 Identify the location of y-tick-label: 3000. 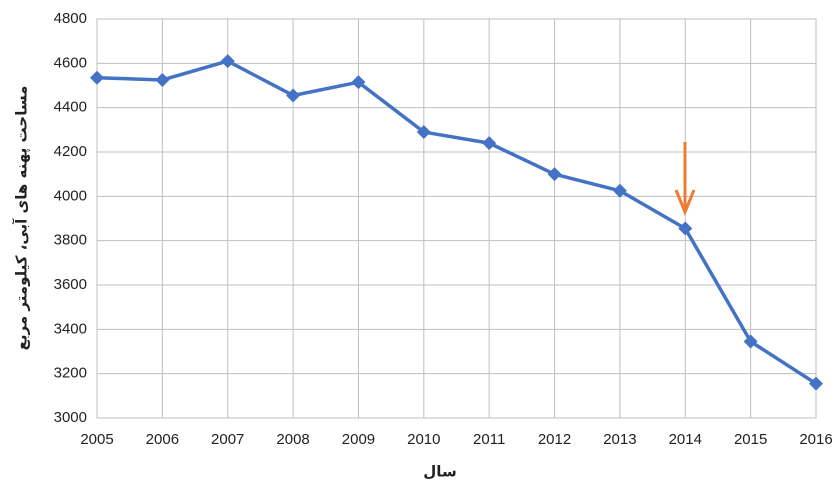
(70, 417).